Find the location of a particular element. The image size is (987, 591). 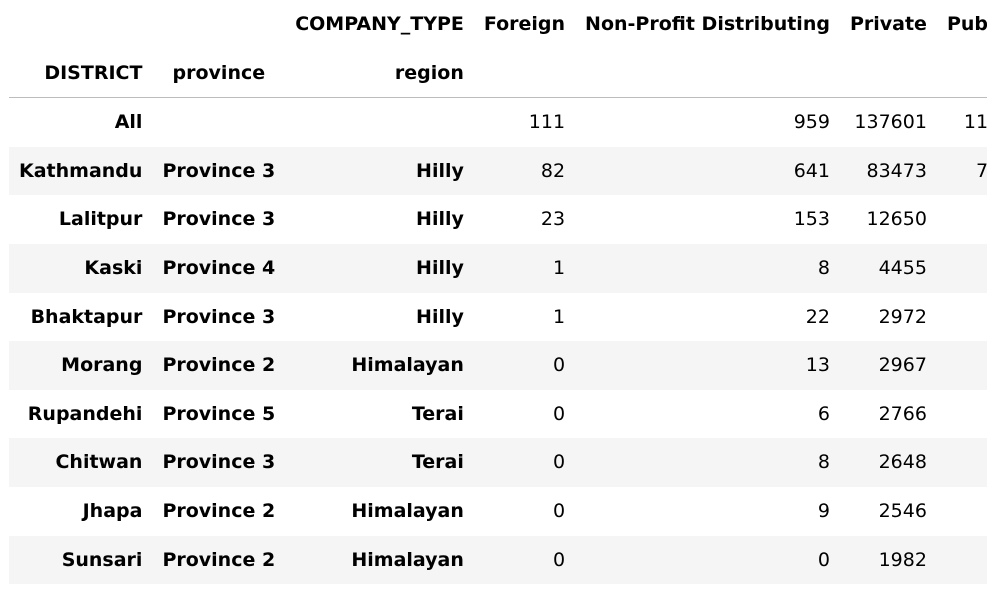

table-row: Rupandehi Province 5 Terai 0 6 2766 34 is located at coordinates (498, 414).